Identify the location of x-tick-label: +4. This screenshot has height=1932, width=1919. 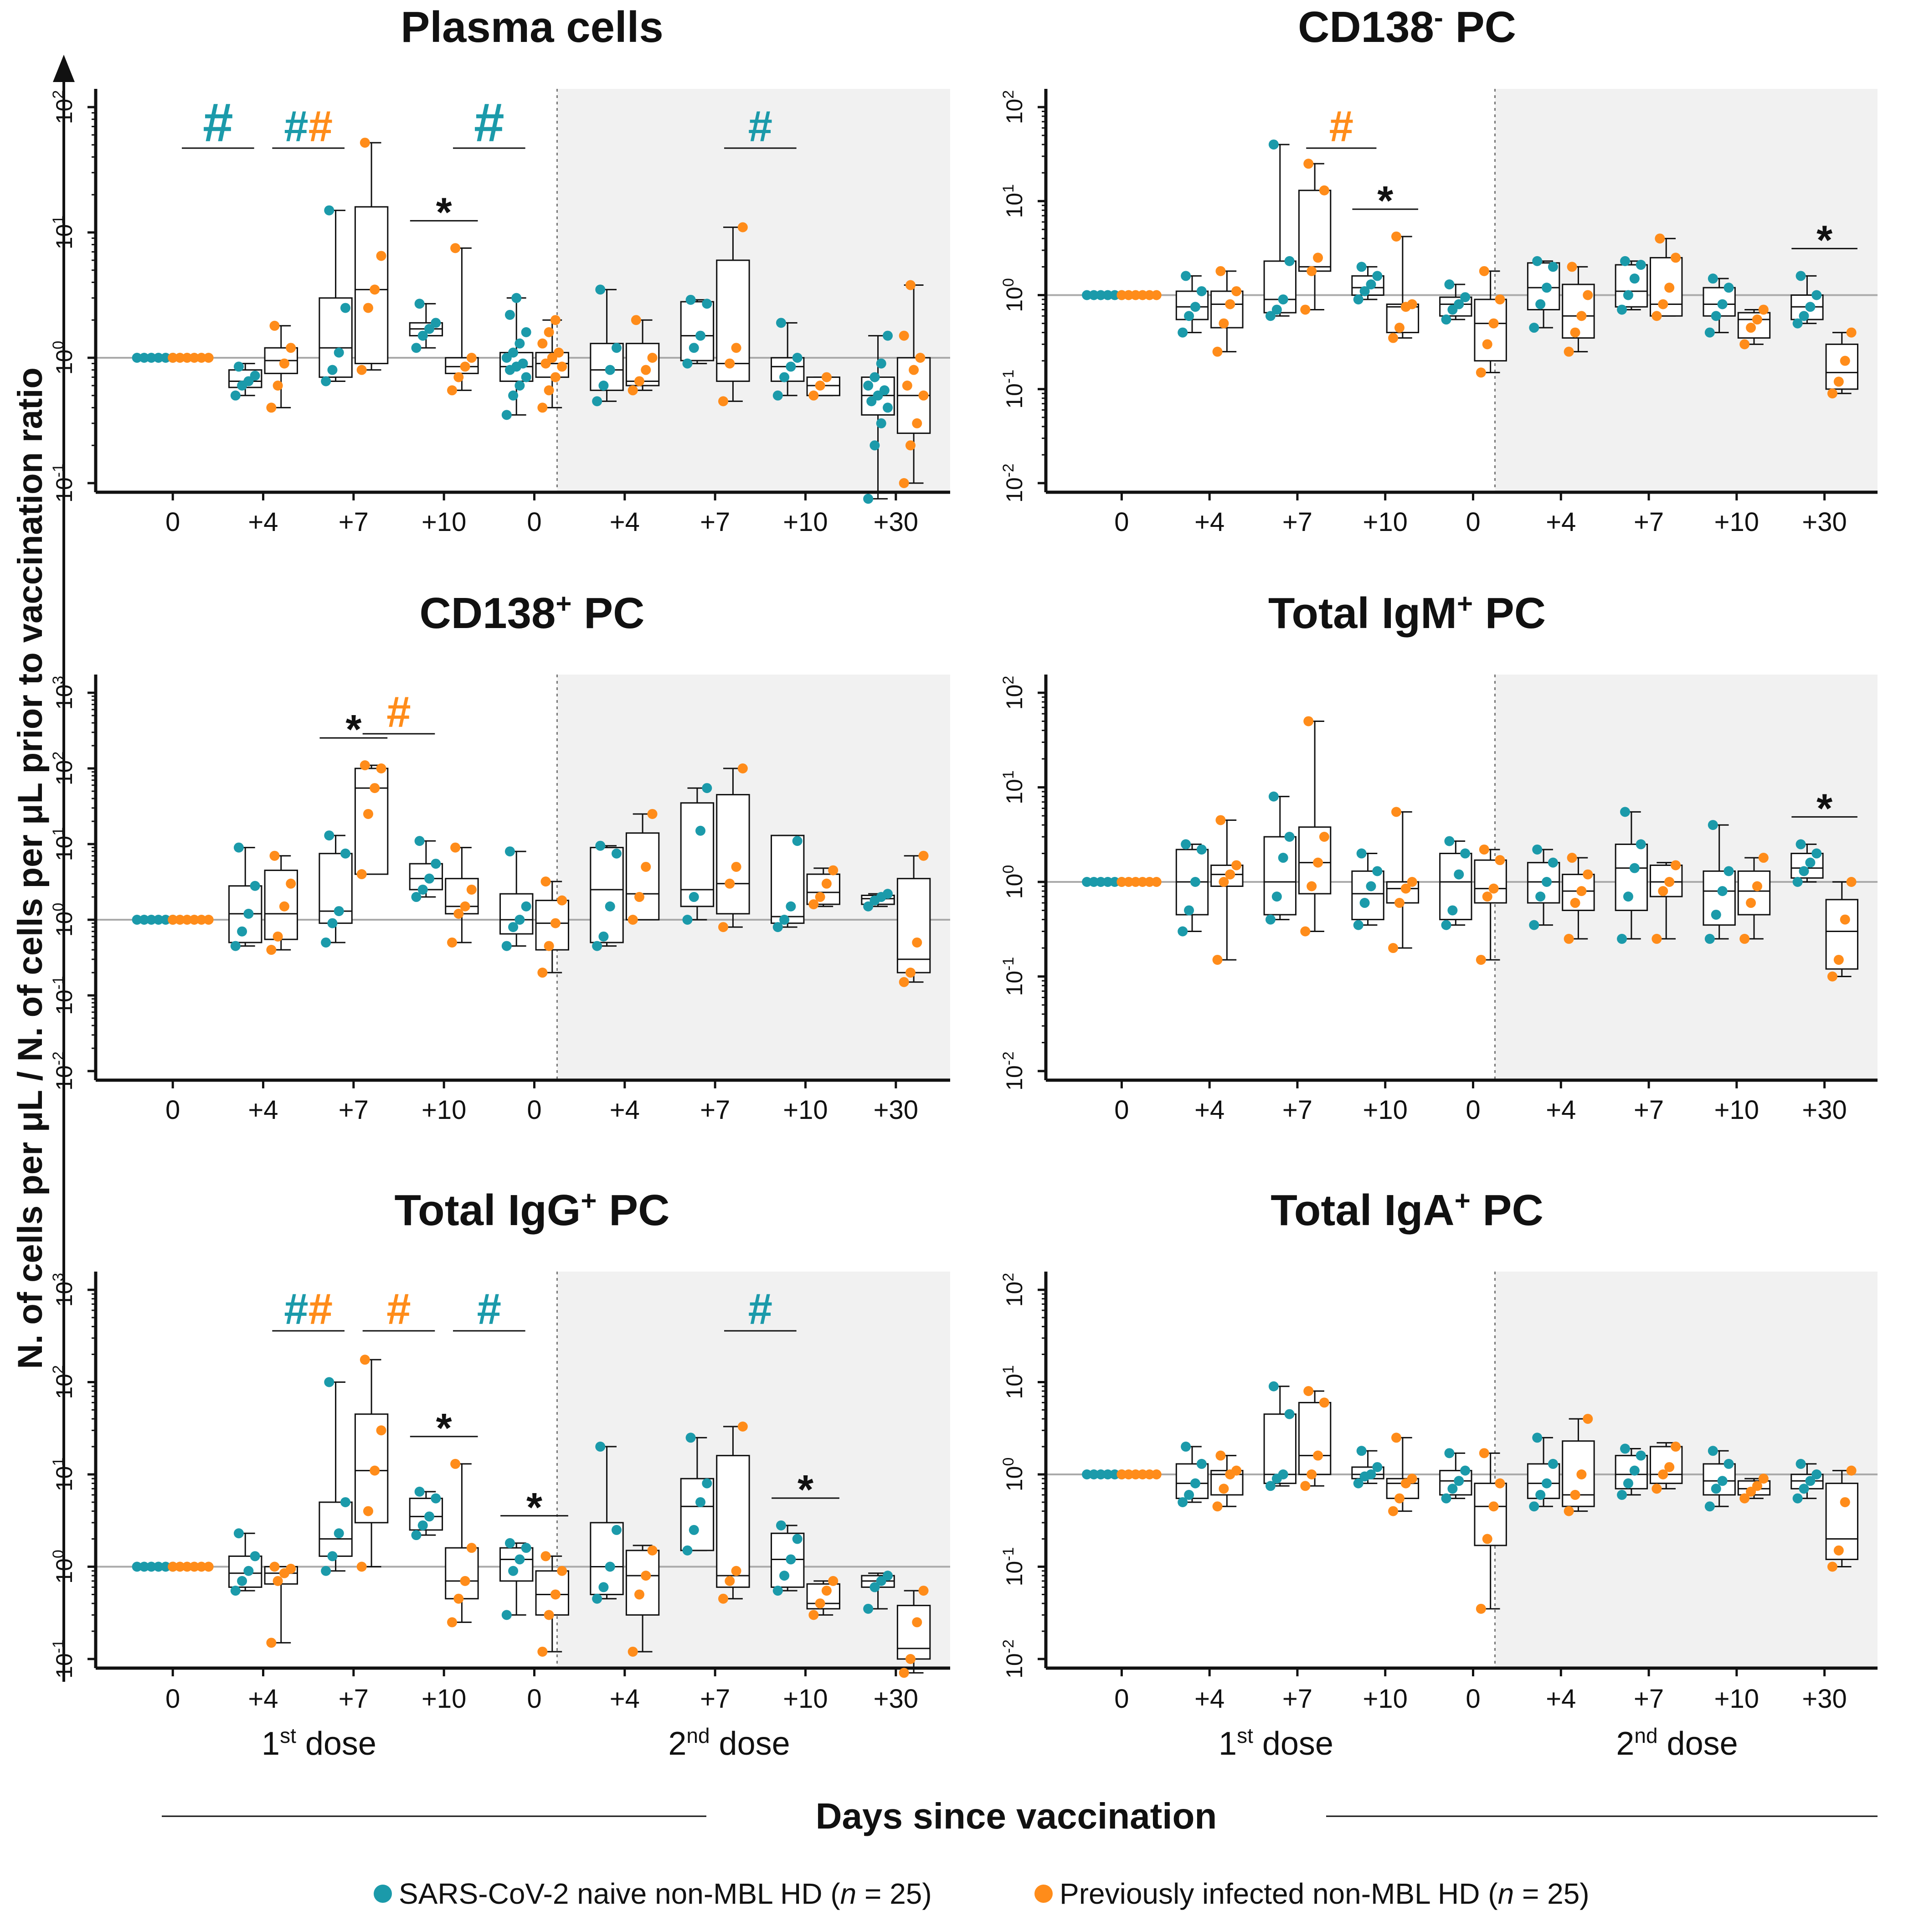
(1209, 1699).